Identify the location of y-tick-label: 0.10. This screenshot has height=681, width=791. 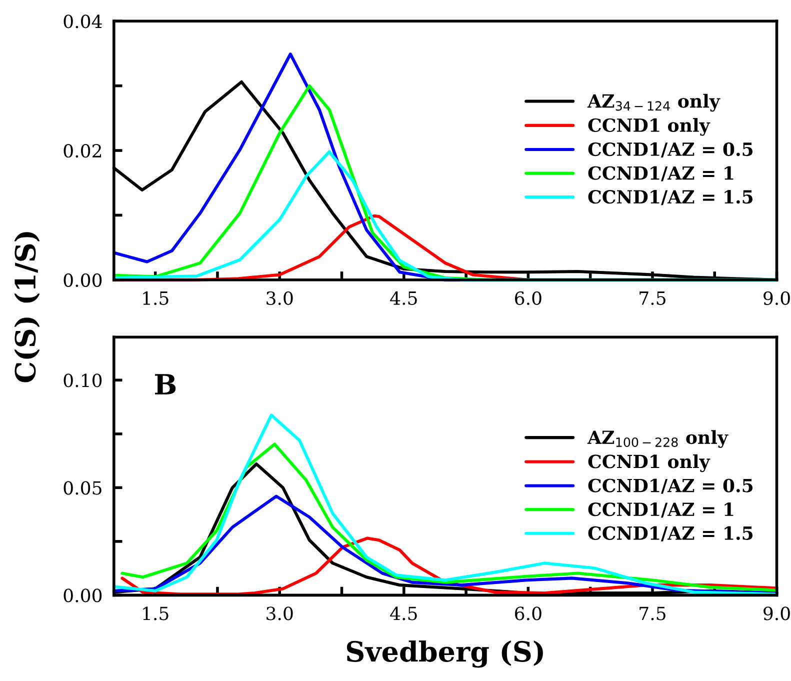
(83, 381).